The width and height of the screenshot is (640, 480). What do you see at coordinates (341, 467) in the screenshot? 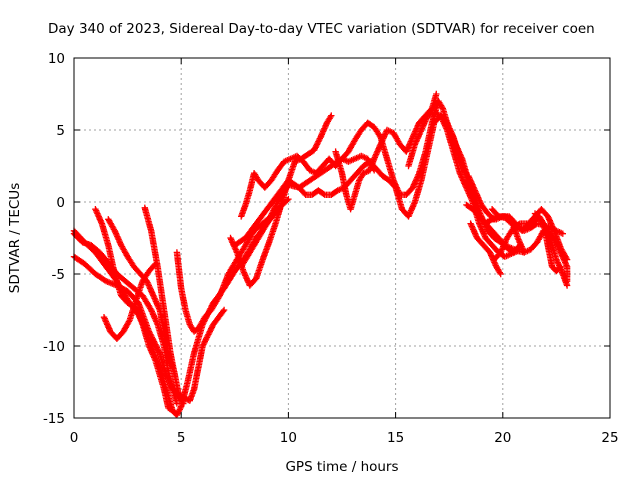
I see `x-axis-label: GPS time / hours` at bounding box center [341, 467].